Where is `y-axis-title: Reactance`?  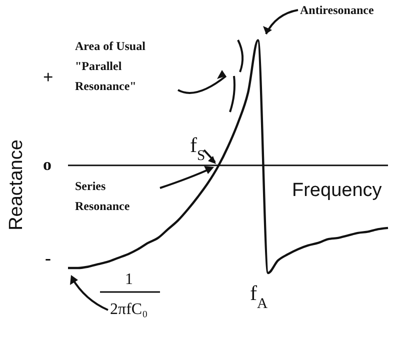 y-axis-title: Reactance is located at coordinates (16, 185).